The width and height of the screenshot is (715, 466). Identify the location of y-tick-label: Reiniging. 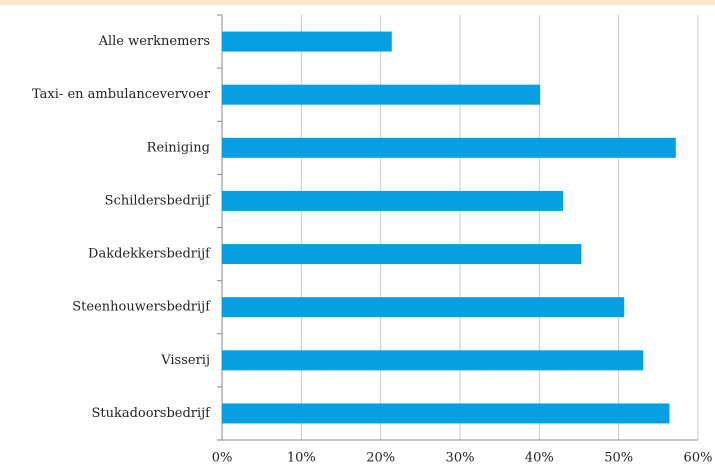
(178, 147).